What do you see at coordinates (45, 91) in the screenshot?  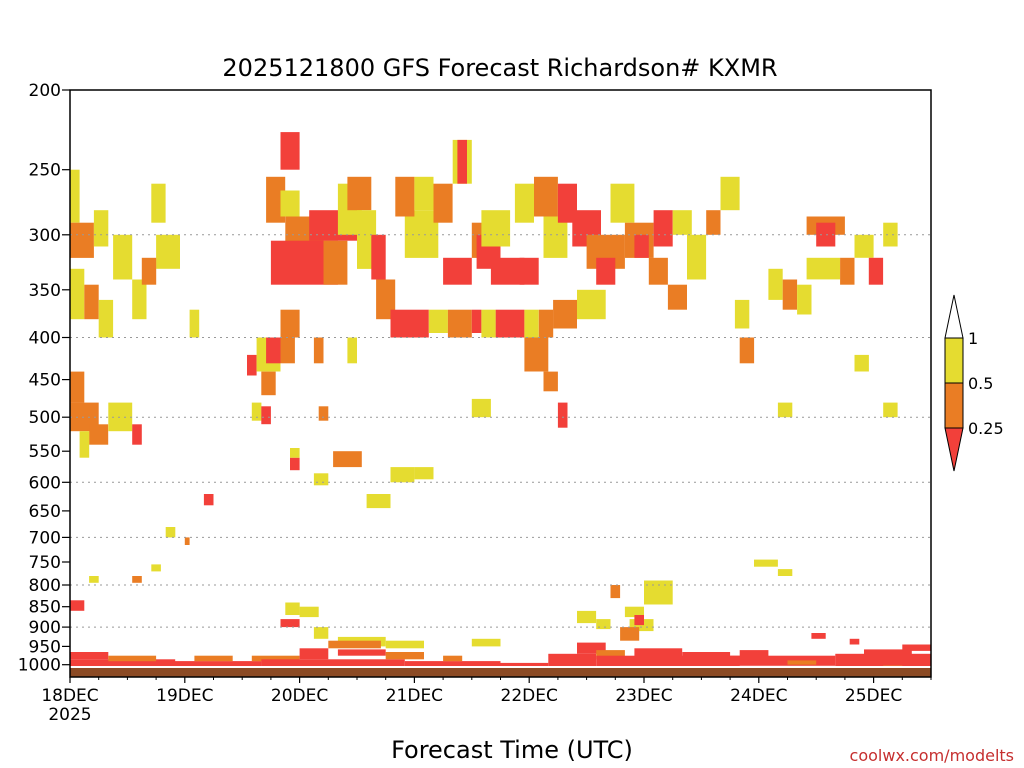 I see `y-tick-label-200: 200` at bounding box center [45, 91].